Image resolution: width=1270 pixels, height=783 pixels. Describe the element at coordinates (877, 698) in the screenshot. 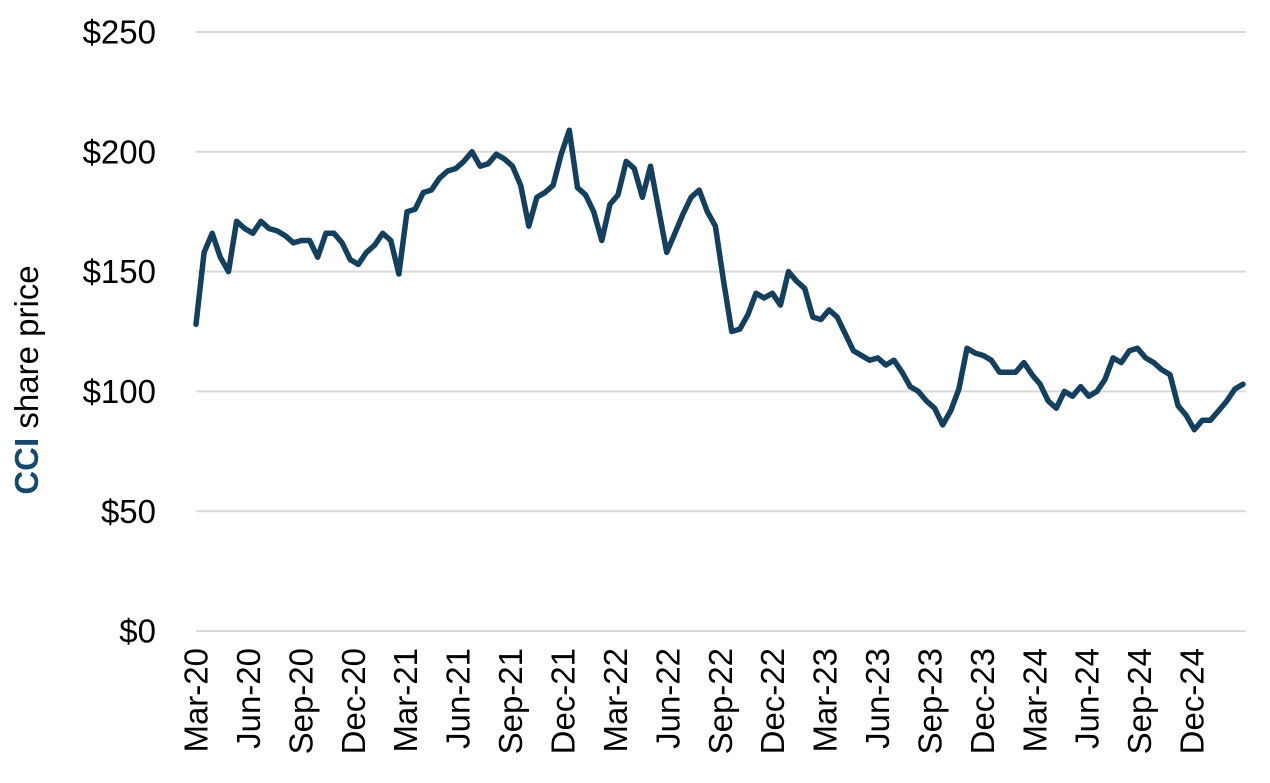

I see `x-tick-label: Jun-23` at that location.